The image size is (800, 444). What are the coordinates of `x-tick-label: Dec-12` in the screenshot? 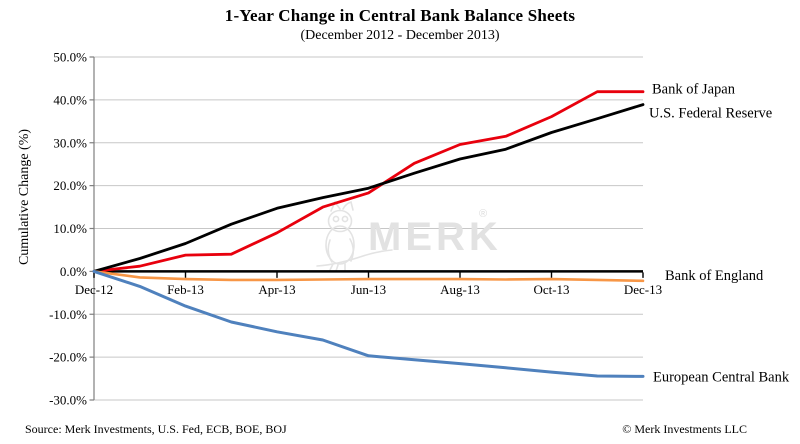 It's located at (94, 289).